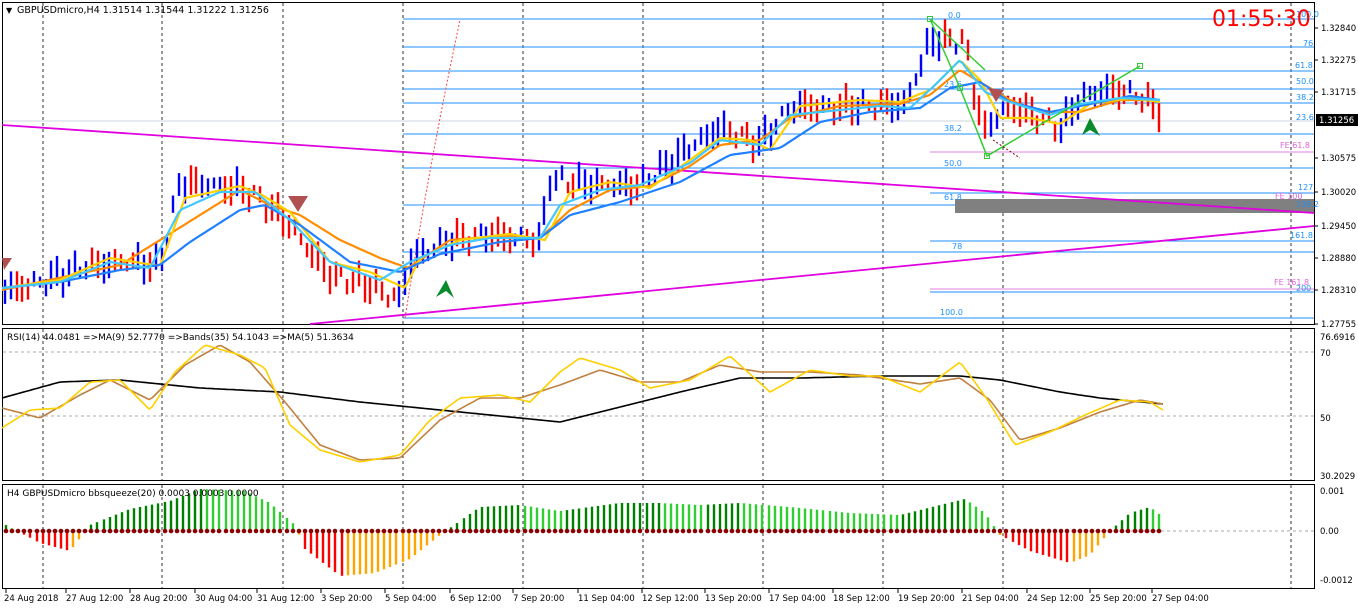 The height and width of the screenshot is (612, 1358). Describe the element at coordinates (1338, 193) in the screenshot. I see `price-tick-label: 1.30020` at that location.